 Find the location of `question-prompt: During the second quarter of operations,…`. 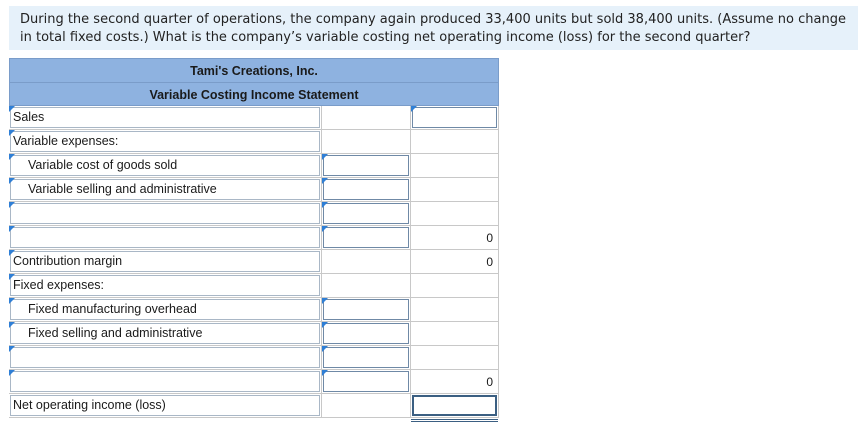

question-prompt: During the second quarter of operations,… is located at coordinates (433, 28).